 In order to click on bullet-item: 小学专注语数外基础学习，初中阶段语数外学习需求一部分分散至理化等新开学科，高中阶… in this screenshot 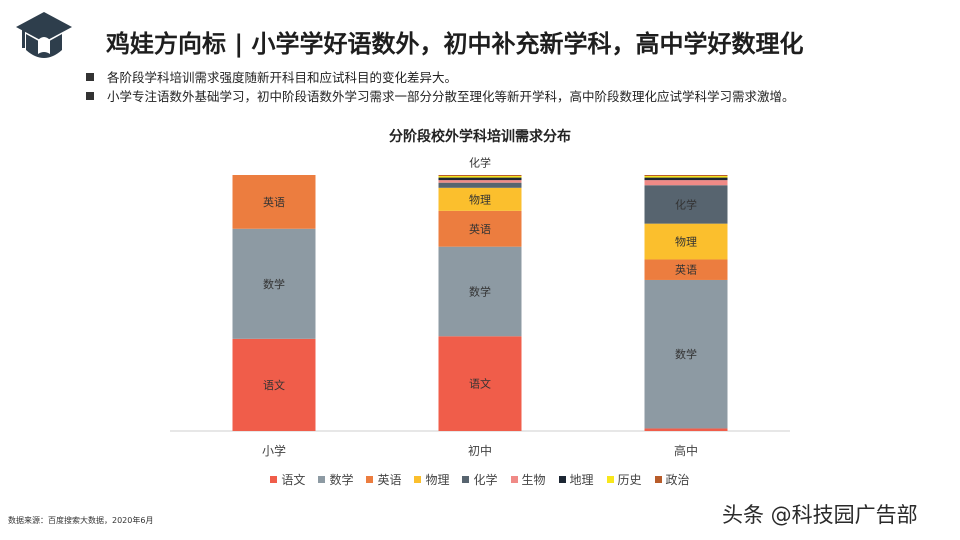, I will do `click(440, 96)`.